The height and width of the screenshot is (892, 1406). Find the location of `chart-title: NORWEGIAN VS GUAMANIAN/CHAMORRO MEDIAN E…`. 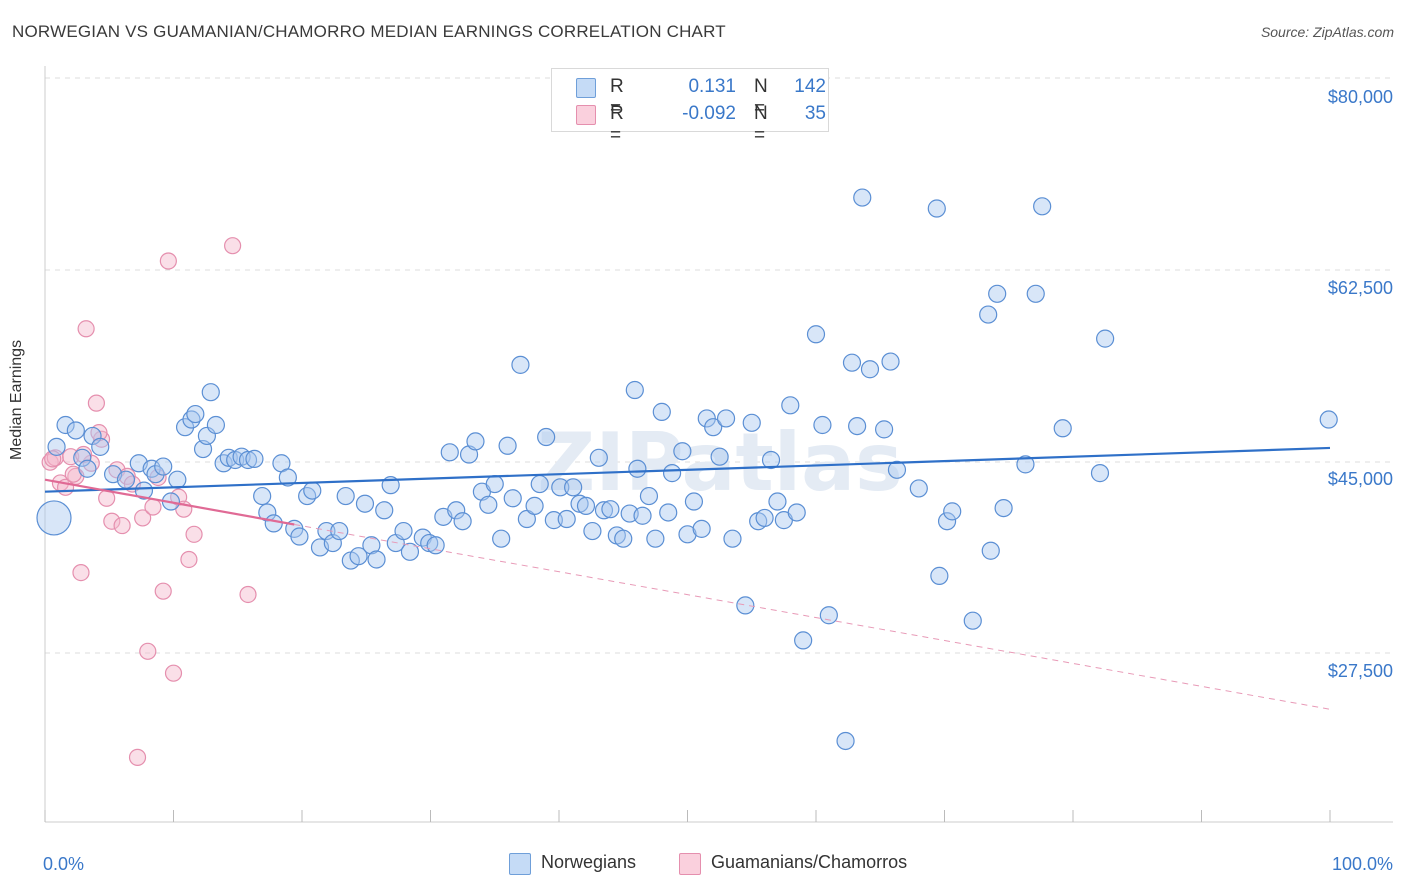

chart-title: NORWEGIAN VS GUAMANIAN/CHAMORRO MEDIAN E… is located at coordinates (369, 31).